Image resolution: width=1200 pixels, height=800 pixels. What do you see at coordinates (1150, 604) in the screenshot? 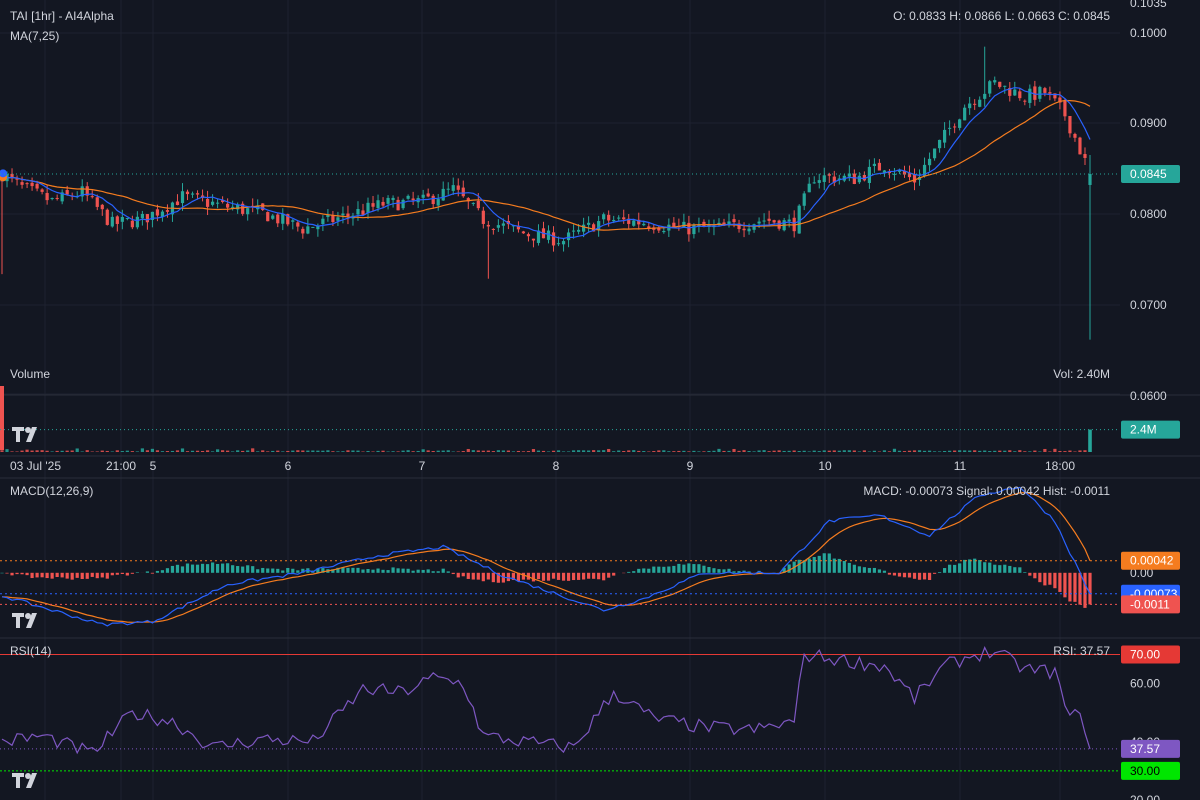
I see `macd-hist-badge` at bounding box center [1150, 604].